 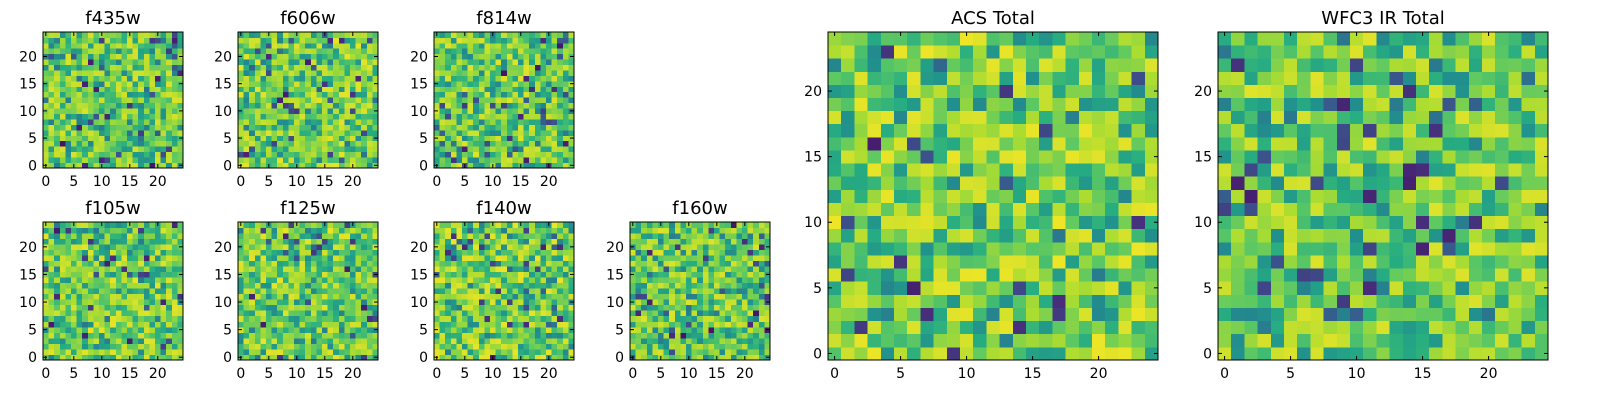 I want to click on x-tick-label: 20, so click(x=158, y=182).